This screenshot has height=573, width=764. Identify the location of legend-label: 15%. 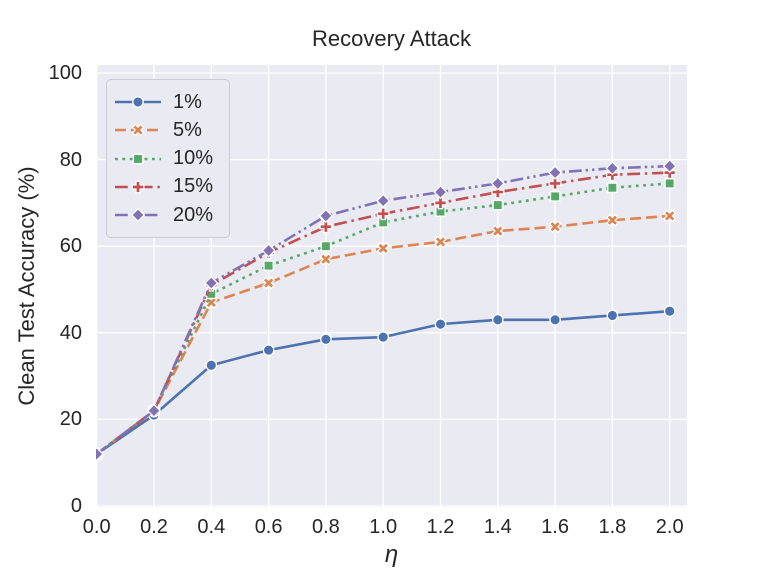
(193, 186).